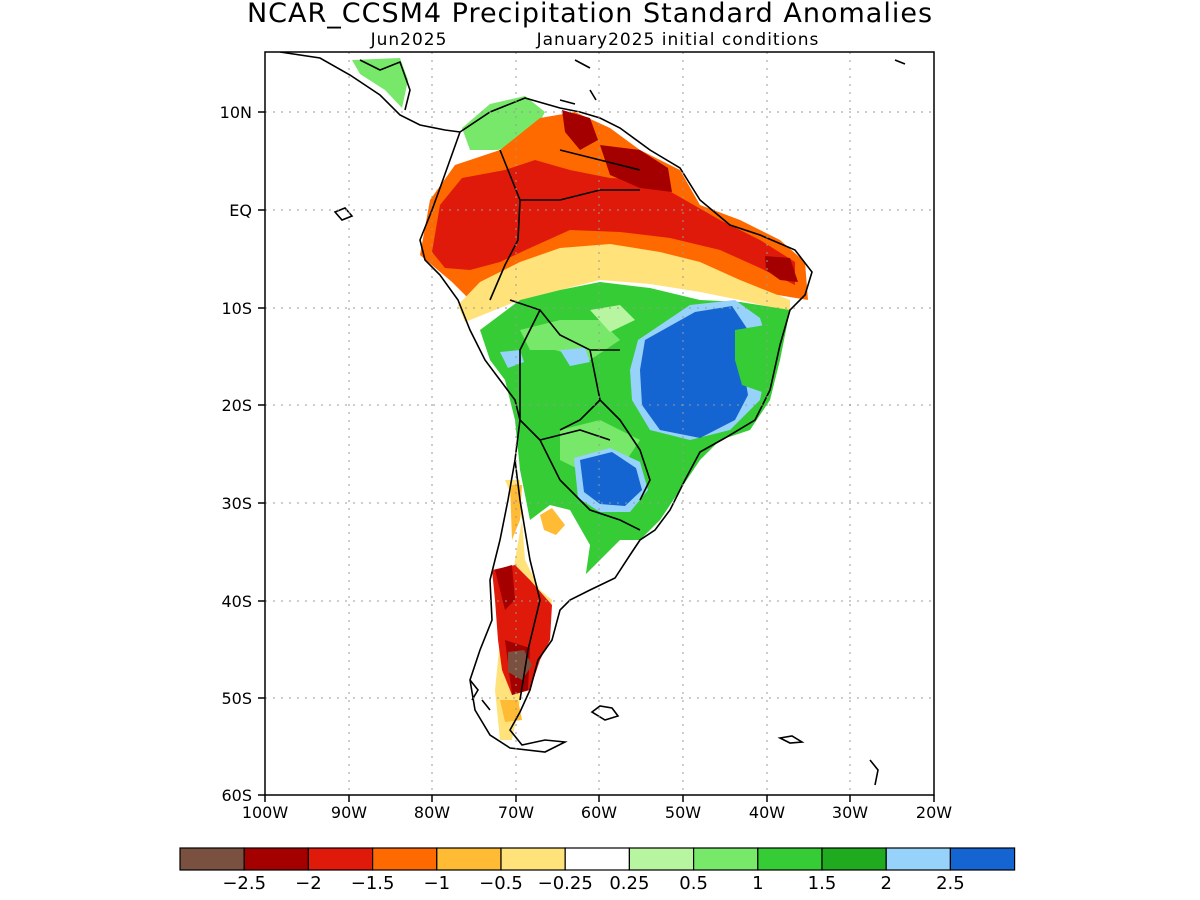 The image size is (1200, 900). What do you see at coordinates (629, 883) in the screenshot?
I see `colorbar-tick-label: 0.25` at bounding box center [629, 883].